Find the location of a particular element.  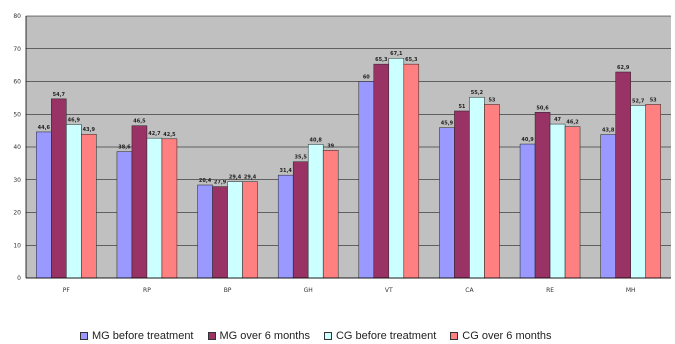

y-tick-label: 80 is located at coordinates (17, 16).